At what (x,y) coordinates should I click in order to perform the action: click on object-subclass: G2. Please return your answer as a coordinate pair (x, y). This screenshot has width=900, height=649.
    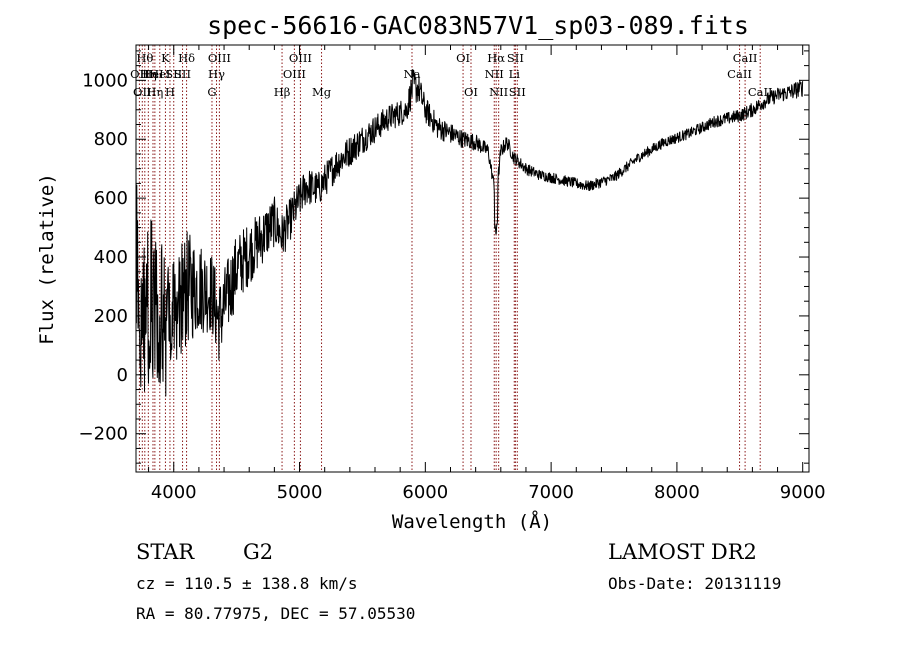
    Looking at the image, I should click on (258, 552).